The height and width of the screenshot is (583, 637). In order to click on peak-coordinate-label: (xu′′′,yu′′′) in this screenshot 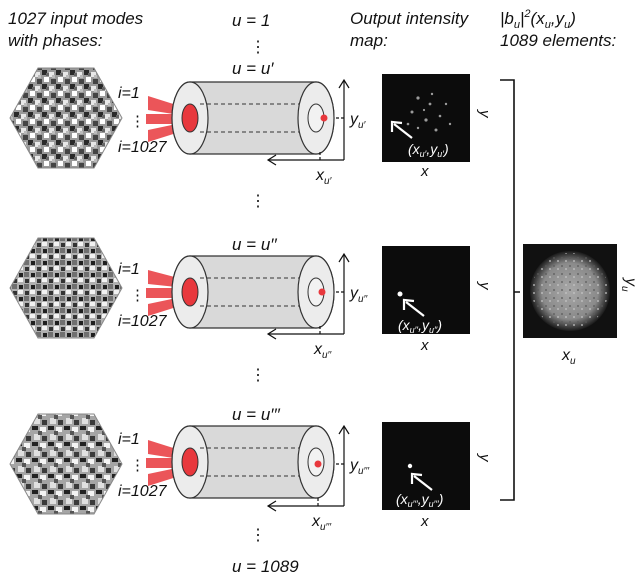, I will do `click(419, 500)`.